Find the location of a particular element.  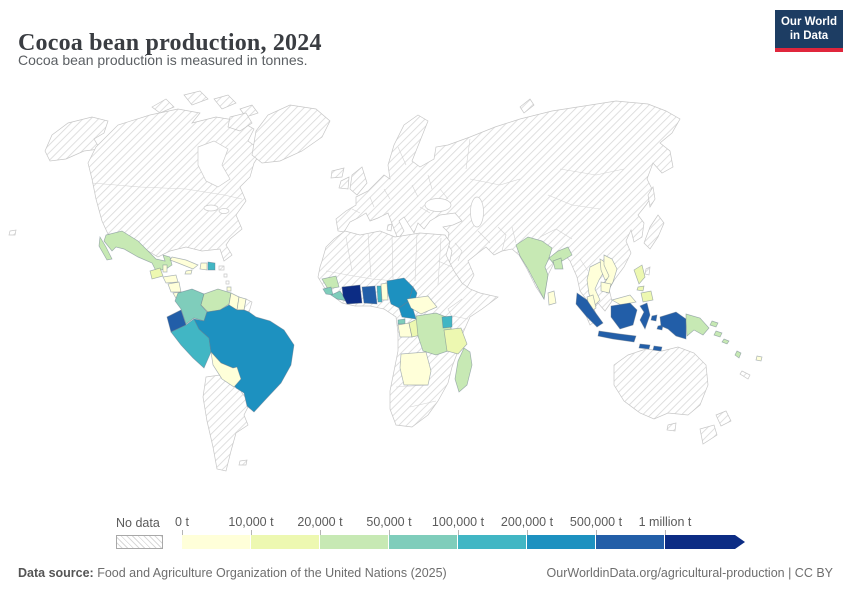

region-new-zealand-north is located at coordinates (723, 418).